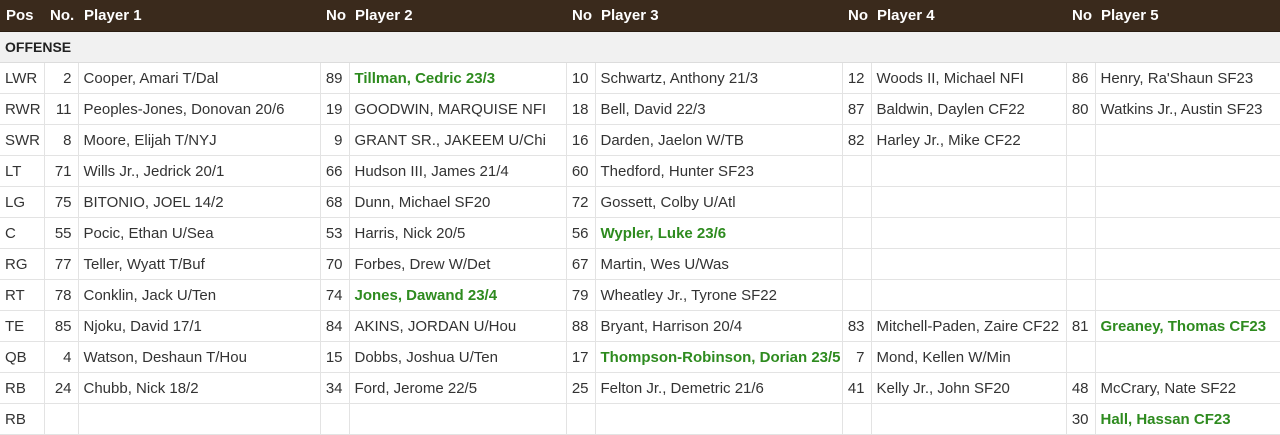 Image resolution: width=1280 pixels, height=435 pixels. Describe the element at coordinates (61, 16) in the screenshot. I see `header-no1: No.` at that location.